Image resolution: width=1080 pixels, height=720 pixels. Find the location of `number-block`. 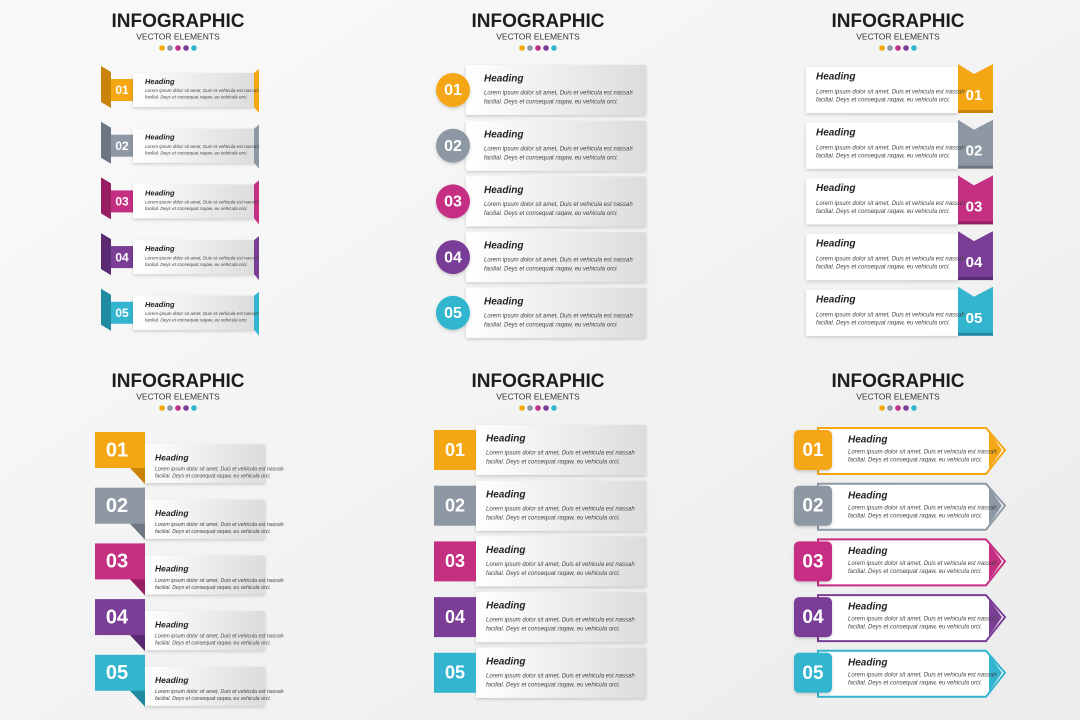

number-block is located at coordinates (120, 672).